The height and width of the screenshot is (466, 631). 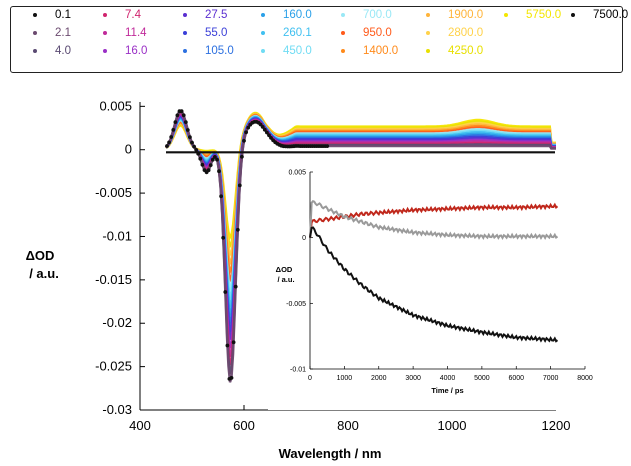 What do you see at coordinates (310, 378) in the screenshot?
I see `inset-x-tick-label: 0` at bounding box center [310, 378].